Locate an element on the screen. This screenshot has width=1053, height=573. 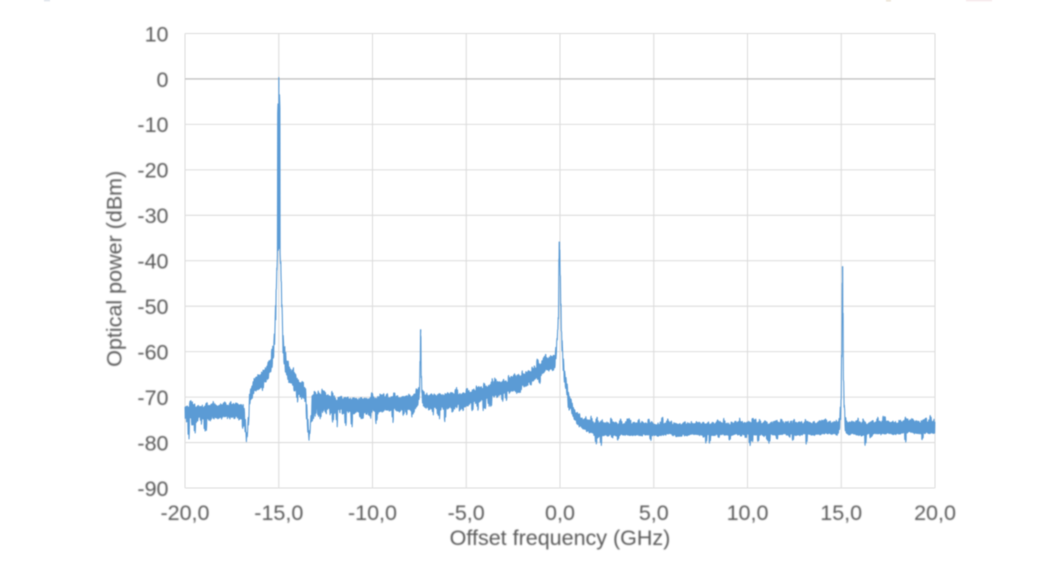
svg-text: 15,0 is located at coordinates (841, 513).